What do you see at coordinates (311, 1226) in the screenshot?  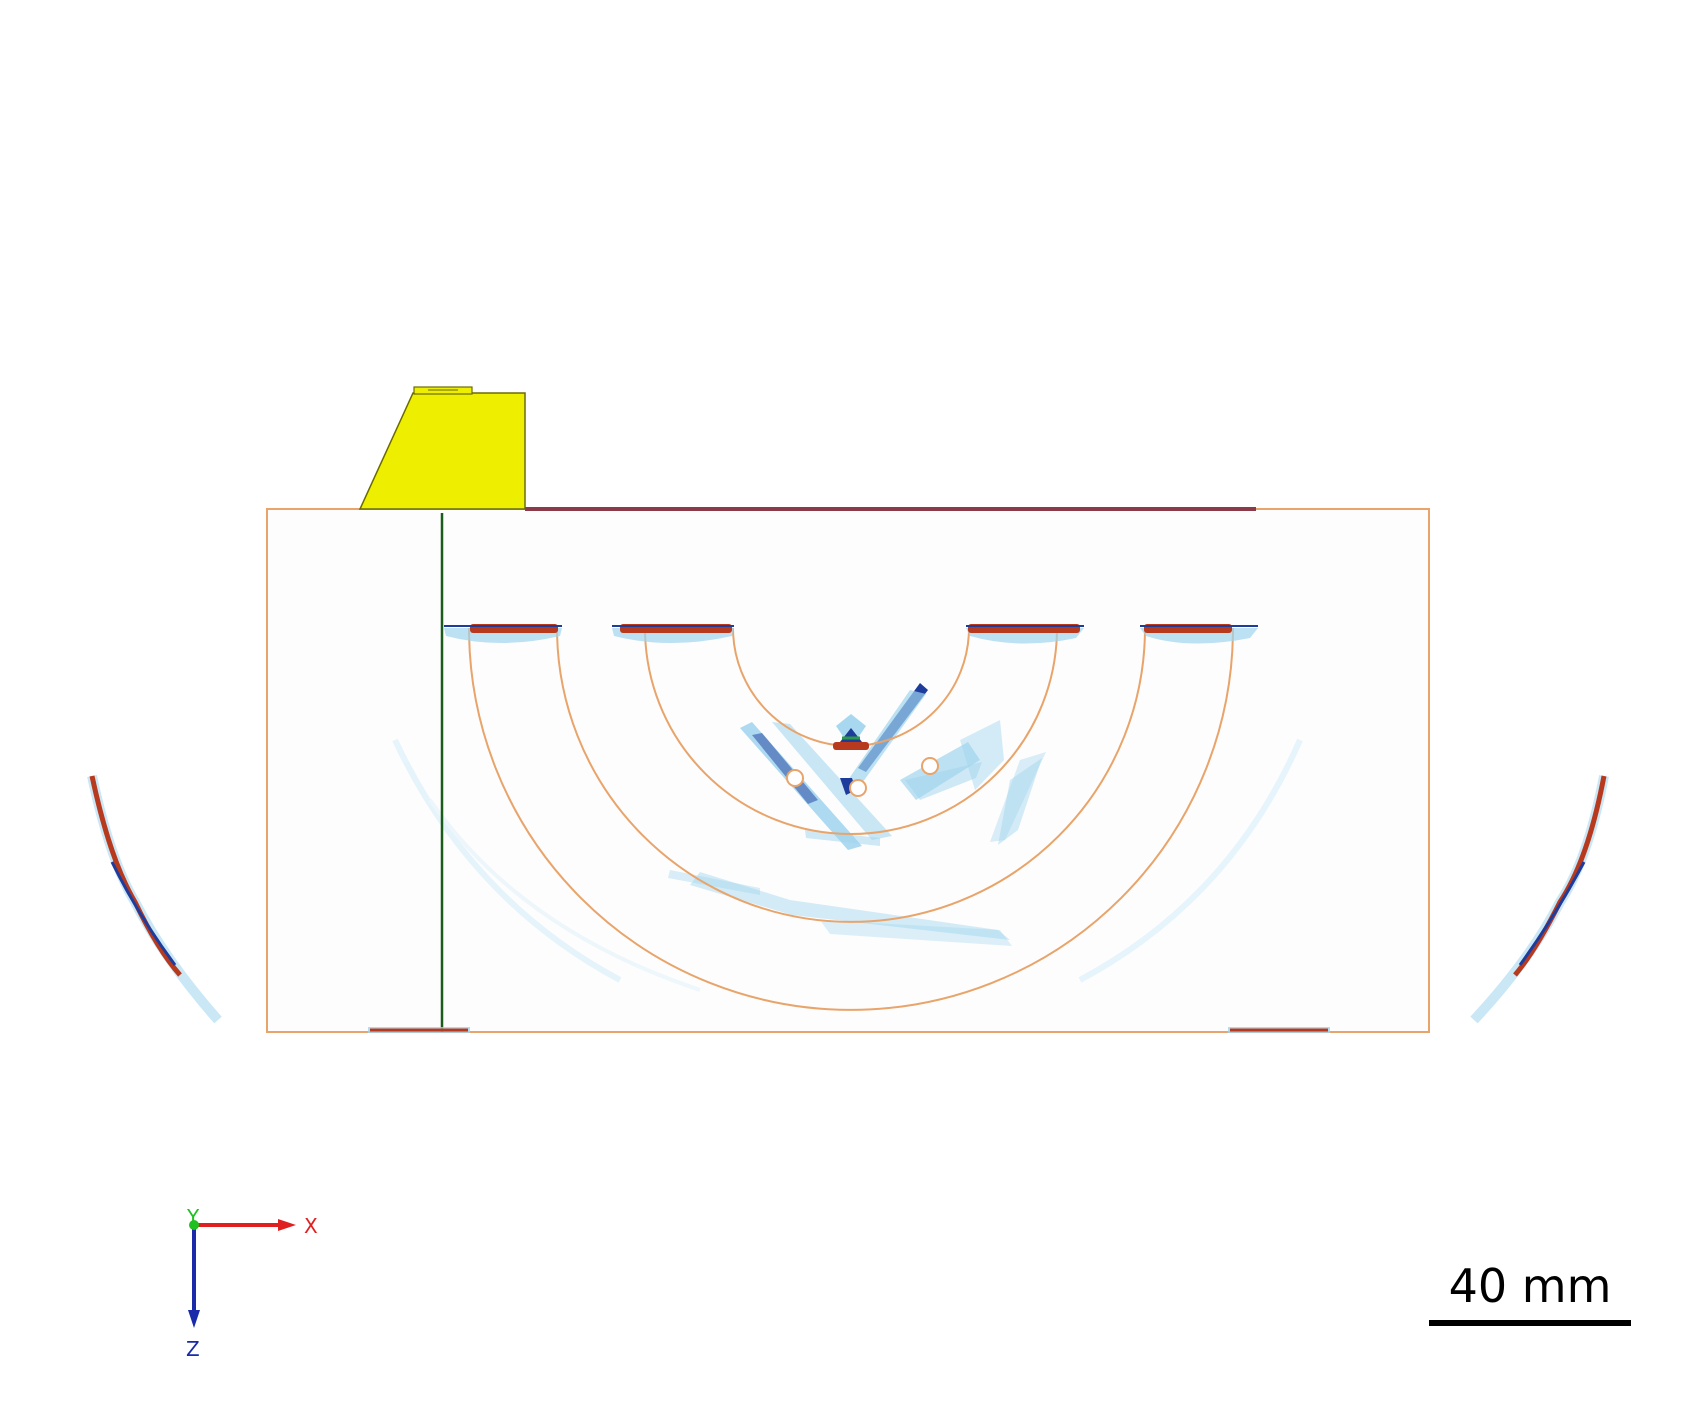 I see `x-axis-label: X` at bounding box center [311, 1226].